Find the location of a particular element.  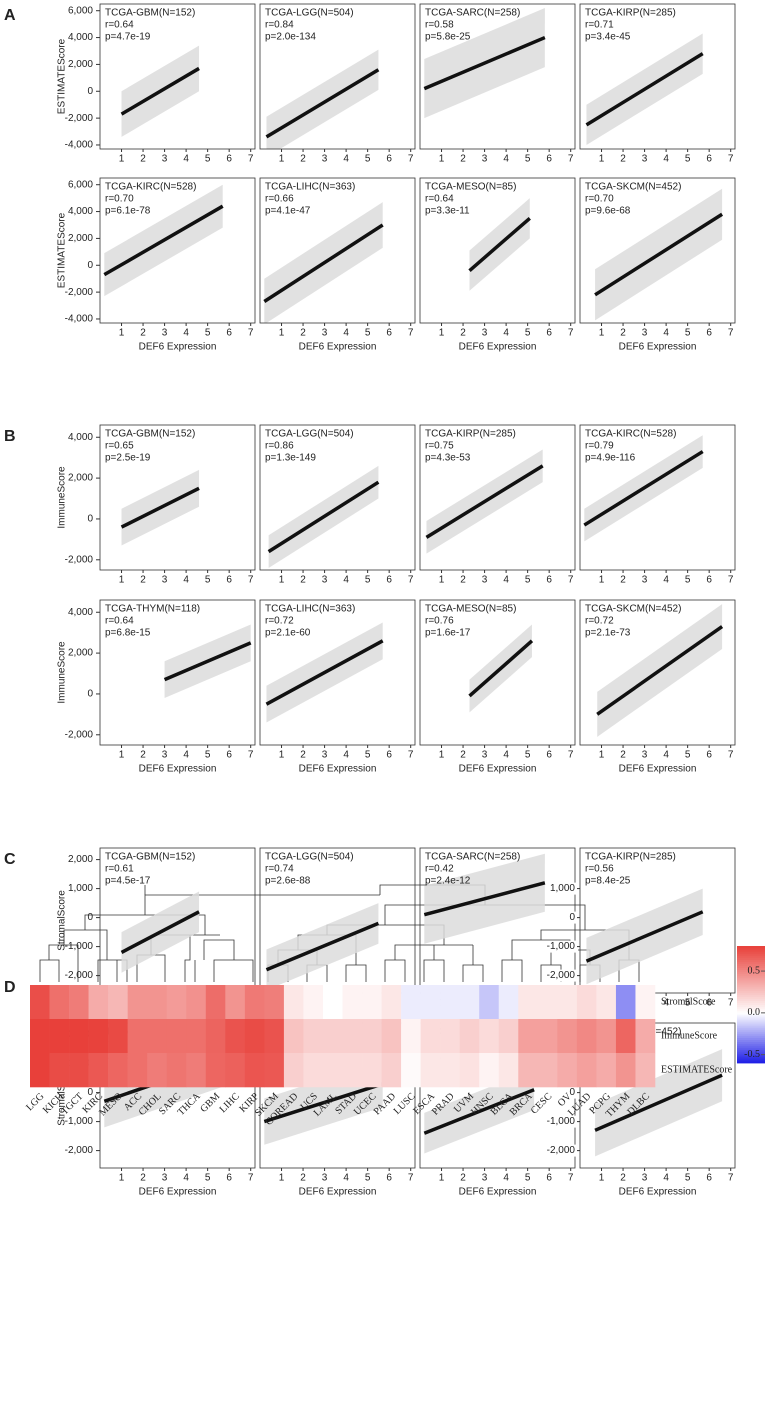

panel-p: p=2.1e-73 is located at coordinates (608, 633).